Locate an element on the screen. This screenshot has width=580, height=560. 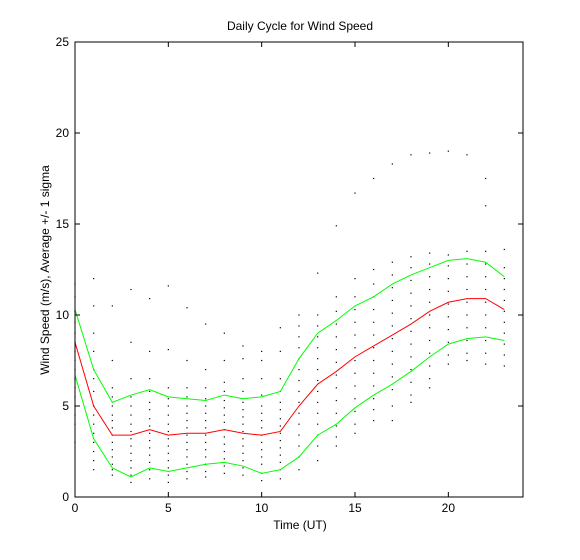
y-tick-label-5: 5 is located at coordinates (65, 406).